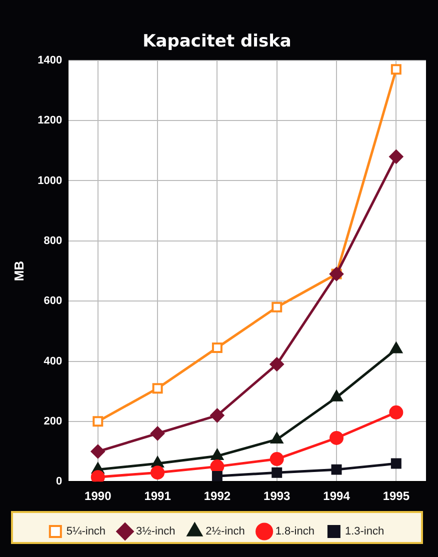 The image size is (438, 557). I want to click on y-tick-label: 1400, so click(50, 60).